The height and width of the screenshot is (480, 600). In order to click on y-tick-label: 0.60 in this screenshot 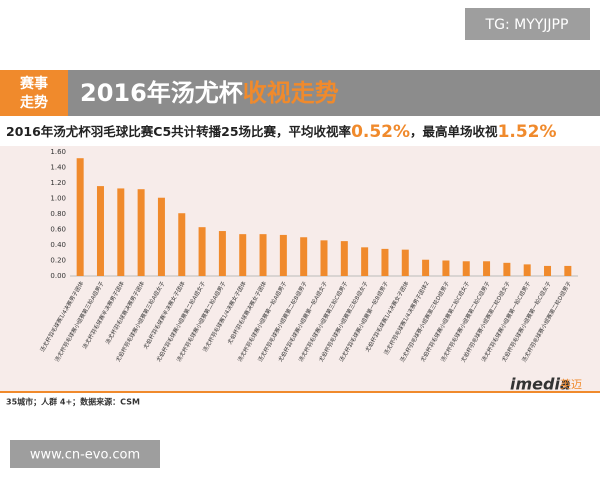, I will do `click(58, 230)`.